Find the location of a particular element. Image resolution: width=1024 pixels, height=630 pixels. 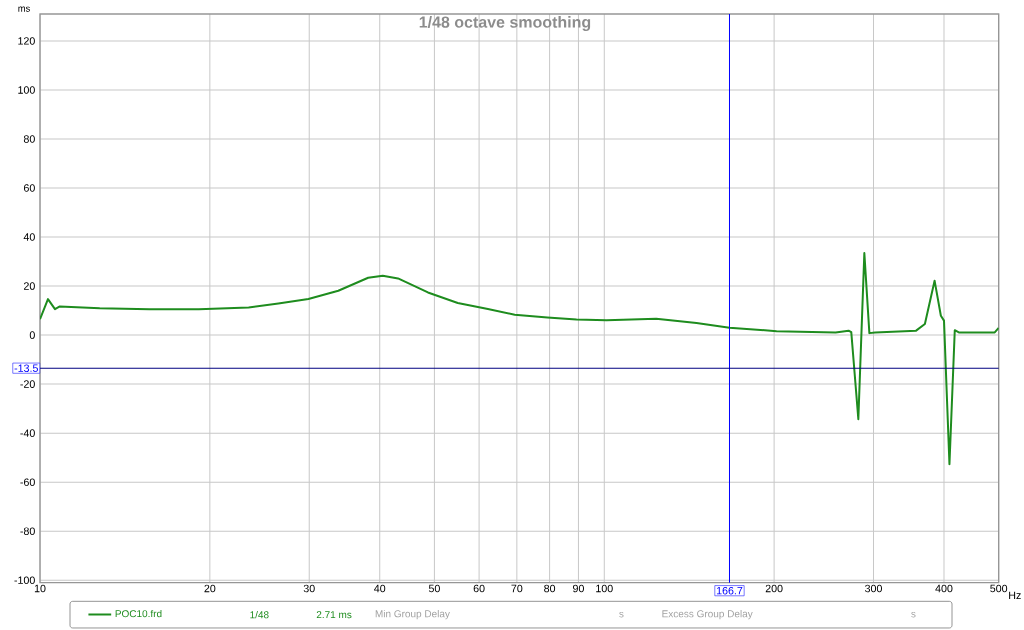

chart-title: 1/48 octave smoothing is located at coordinates (505, 24).